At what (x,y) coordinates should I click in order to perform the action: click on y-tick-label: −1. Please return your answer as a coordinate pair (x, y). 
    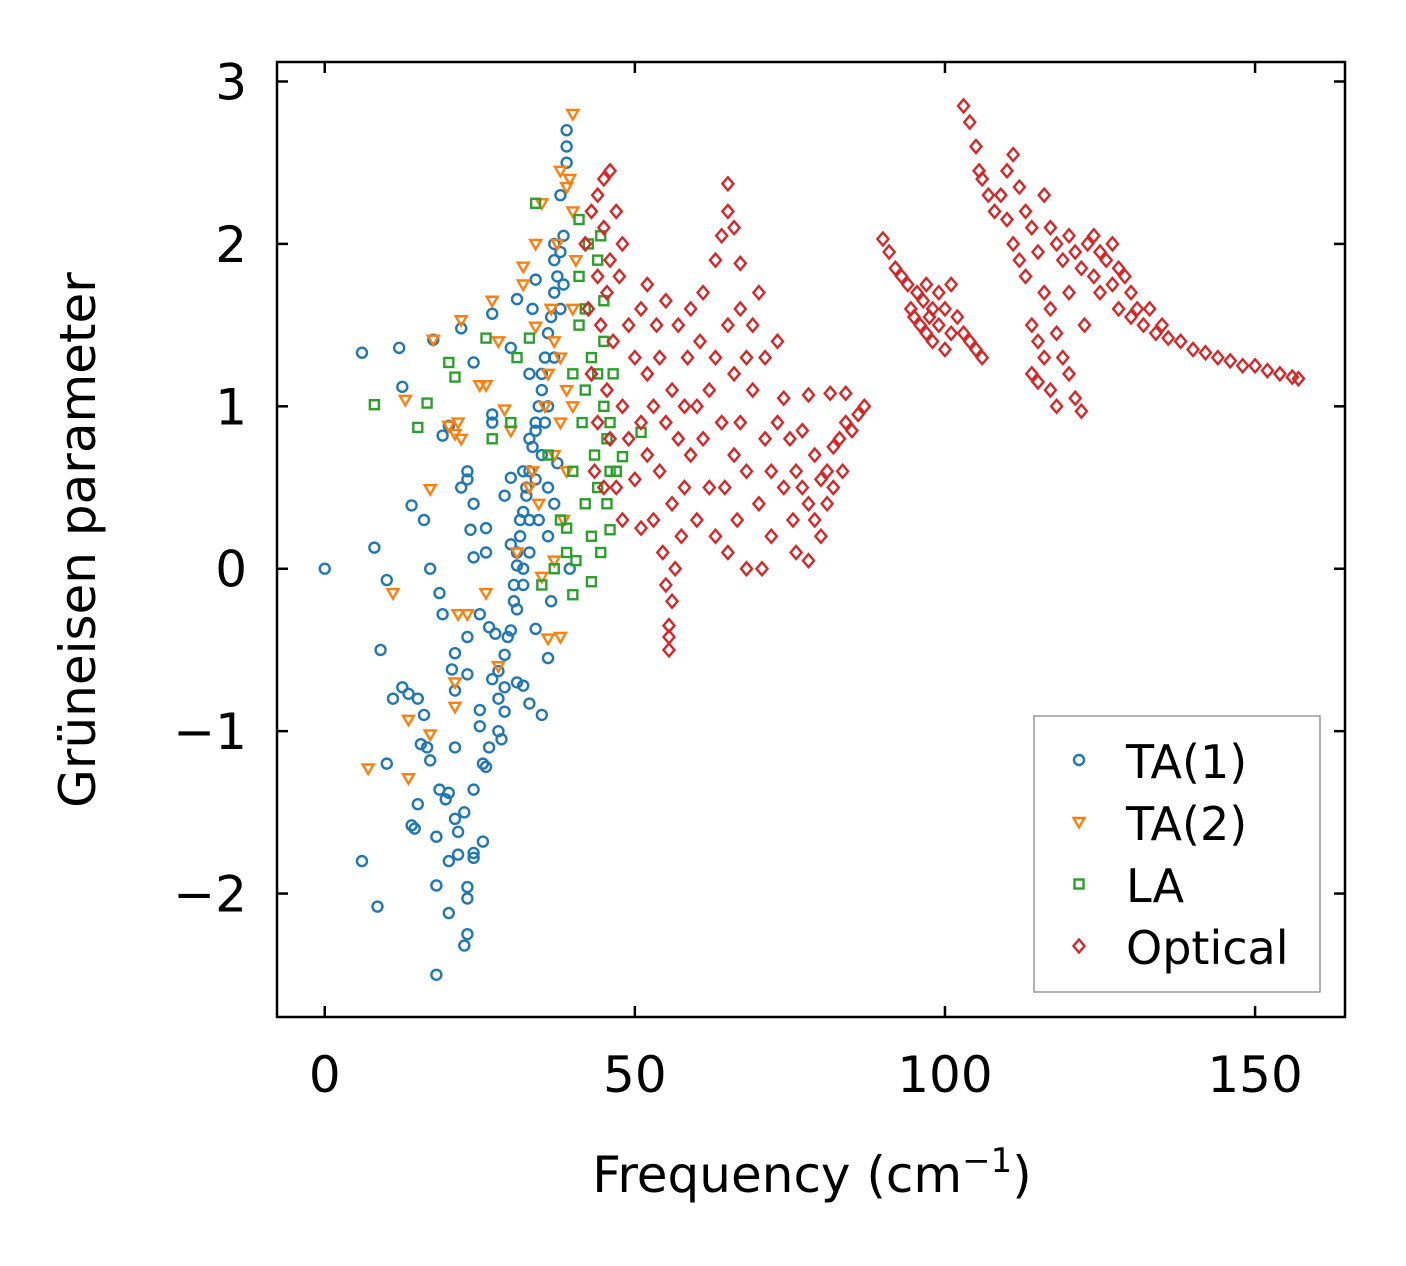
    Looking at the image, I should click on (210, 732).